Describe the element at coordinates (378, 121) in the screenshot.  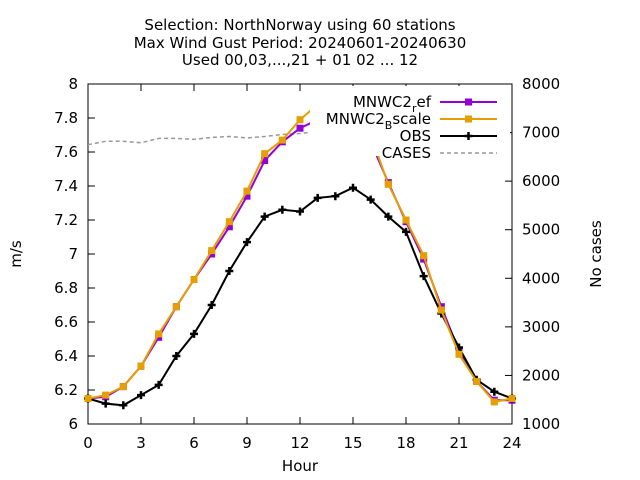
I see `legend-label: MNWC2Bscale` at that location.